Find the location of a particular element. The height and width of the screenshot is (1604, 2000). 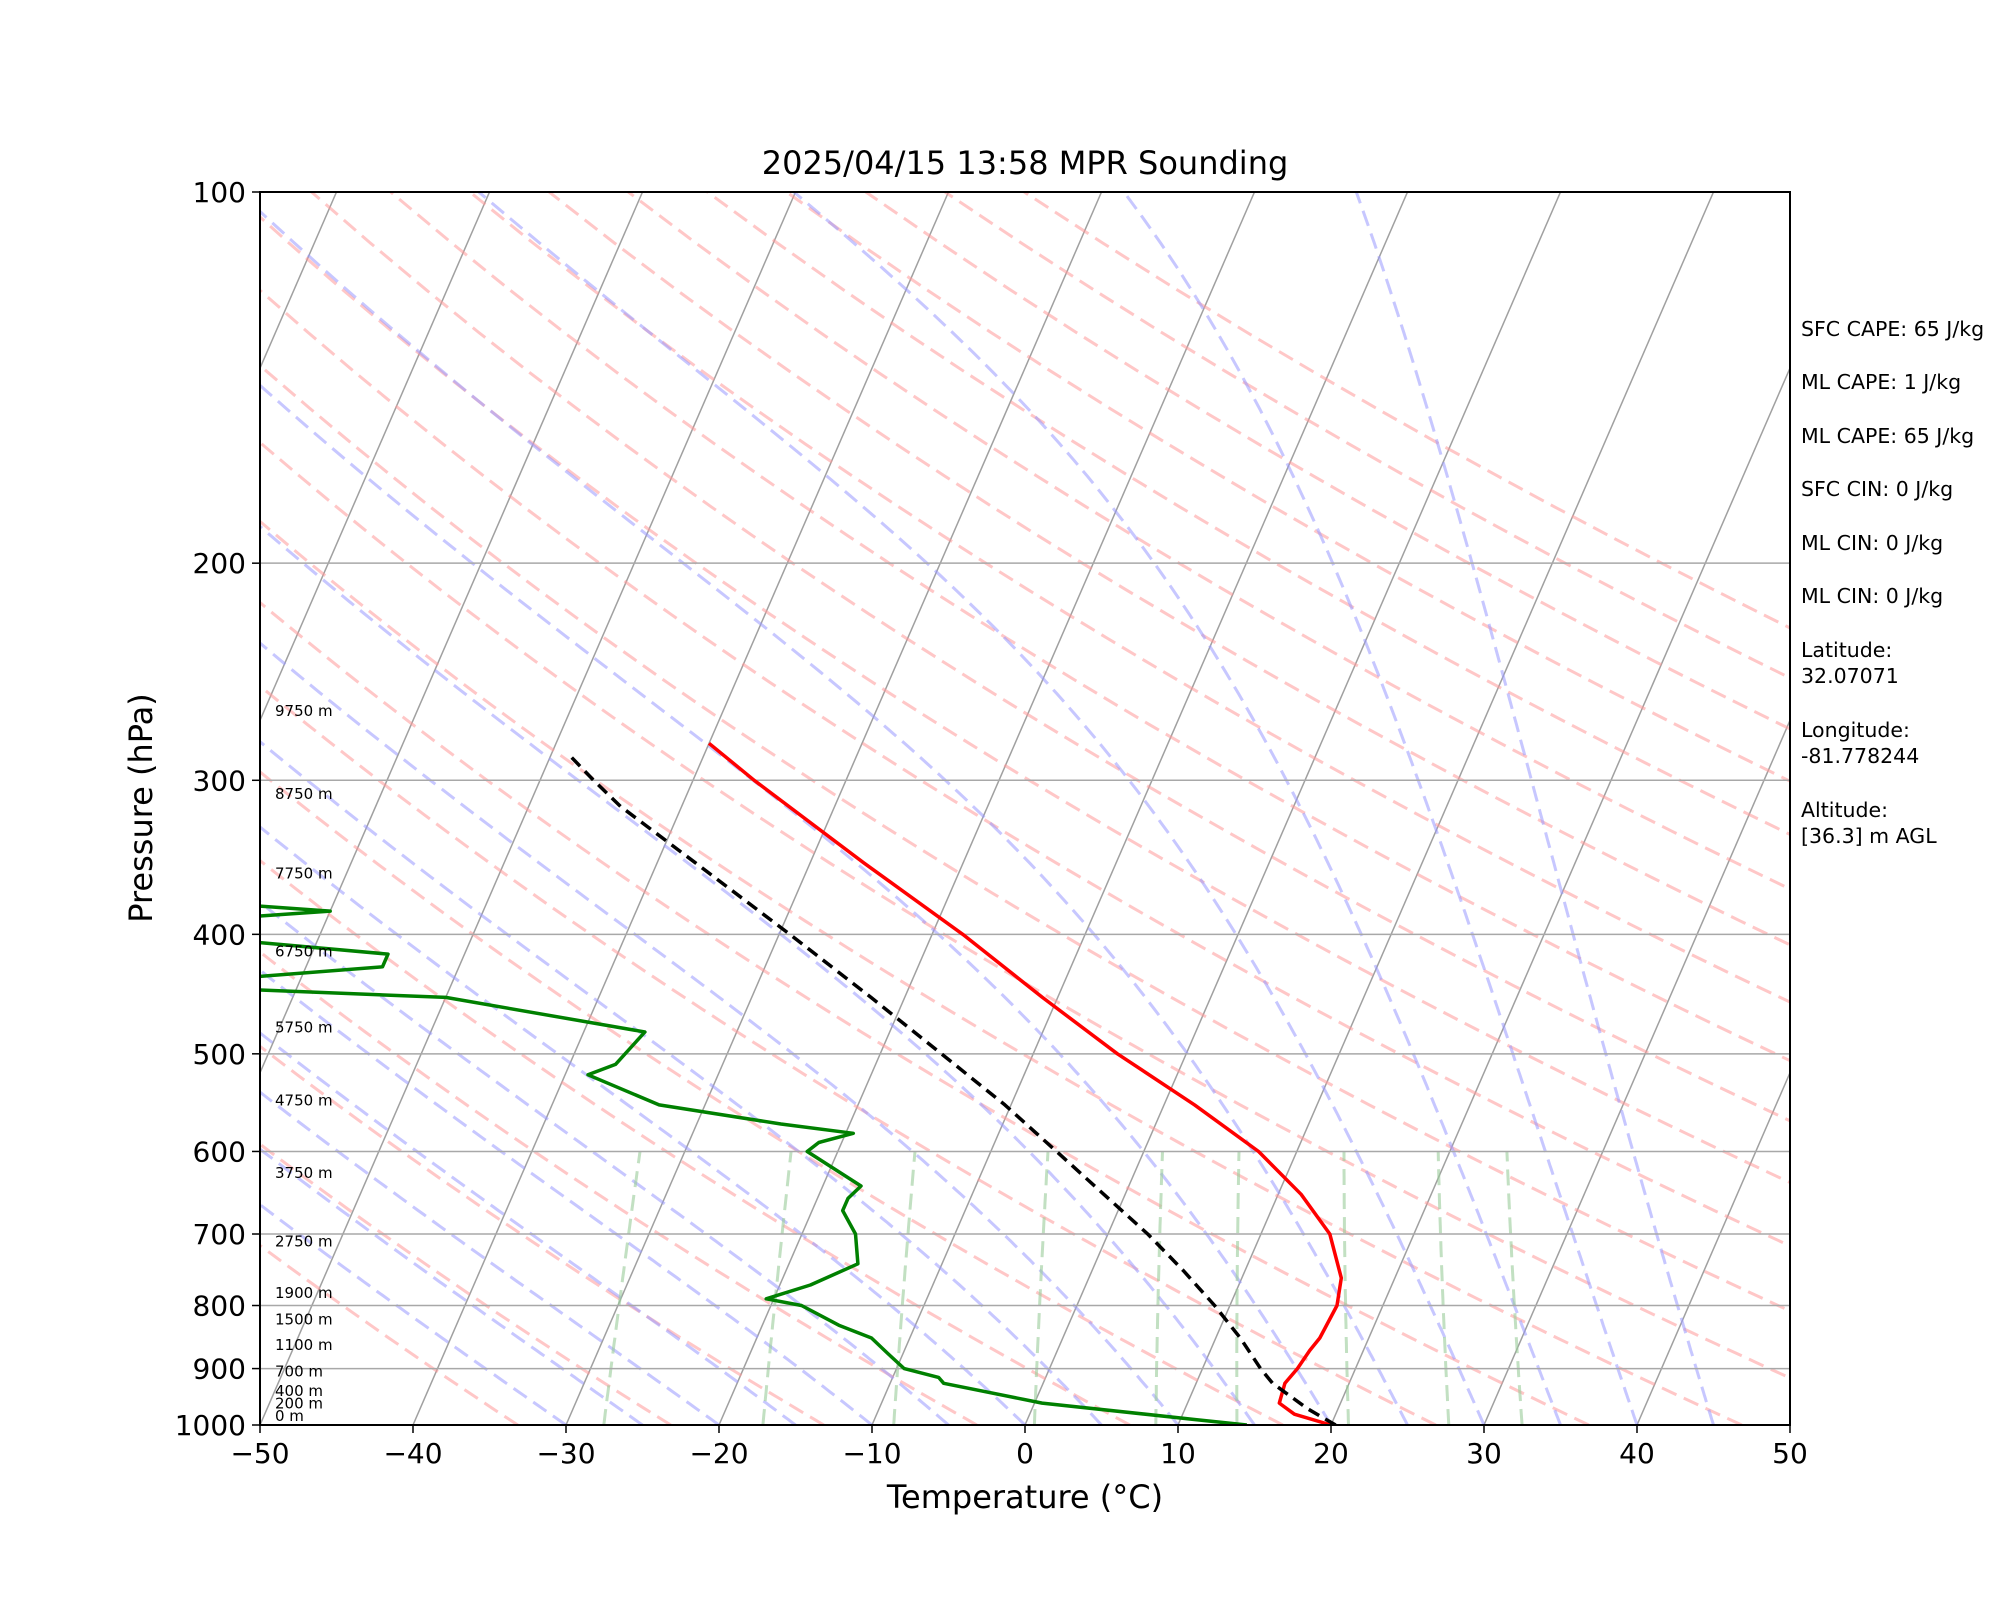

stat-line: Latitude: is located at coordinates (1846, 650).